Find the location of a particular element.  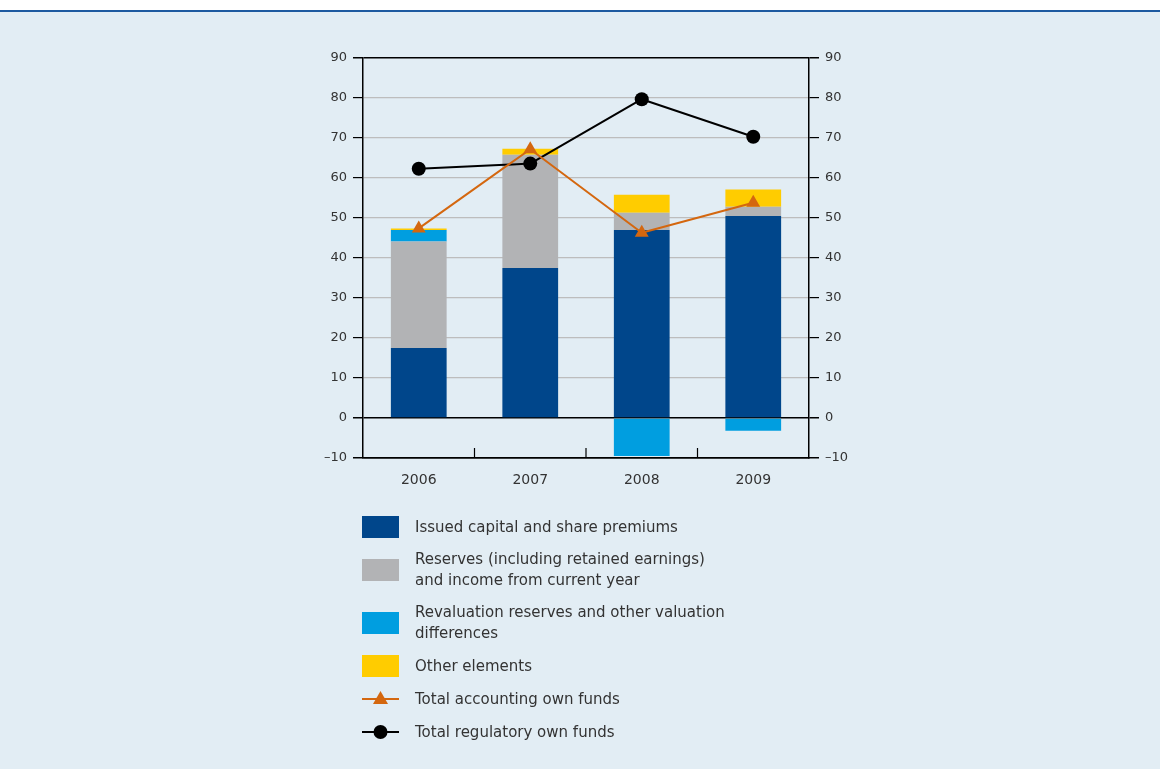

legend-label: Total accounting own funds is located at coordinates (518, 699).